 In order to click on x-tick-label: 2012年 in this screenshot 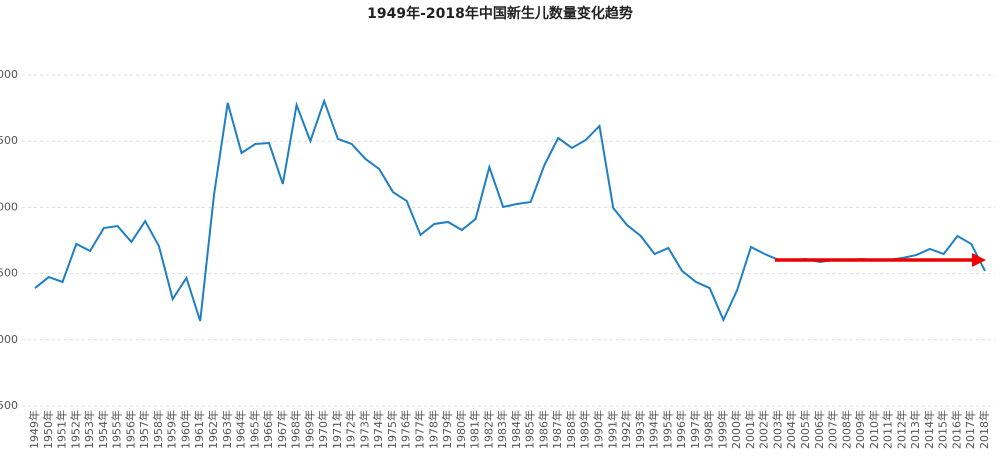, I will do `click(901, 429)`.